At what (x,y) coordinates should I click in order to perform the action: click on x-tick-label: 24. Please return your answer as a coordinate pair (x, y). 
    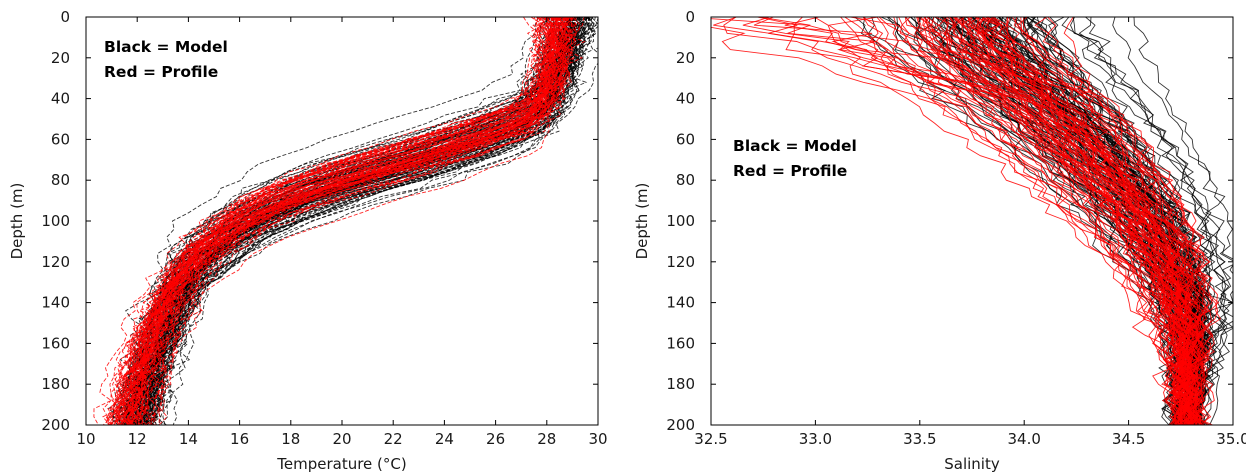
    Looking at the image, I should click on (444, 439).